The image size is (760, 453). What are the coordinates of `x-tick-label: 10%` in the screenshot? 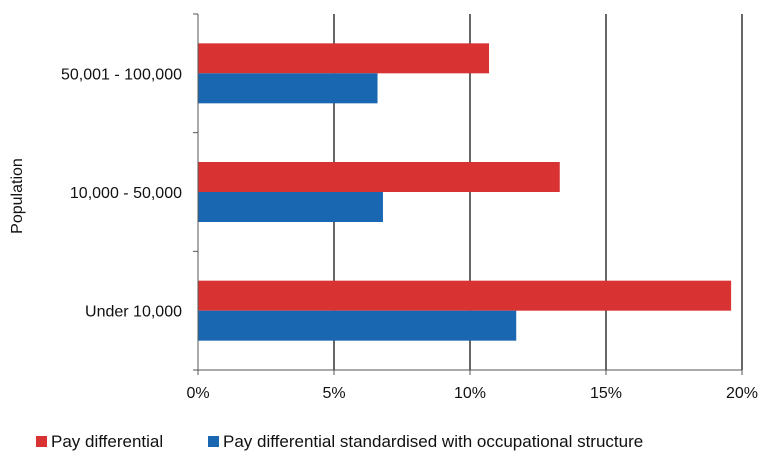 It's located at (470, 393).